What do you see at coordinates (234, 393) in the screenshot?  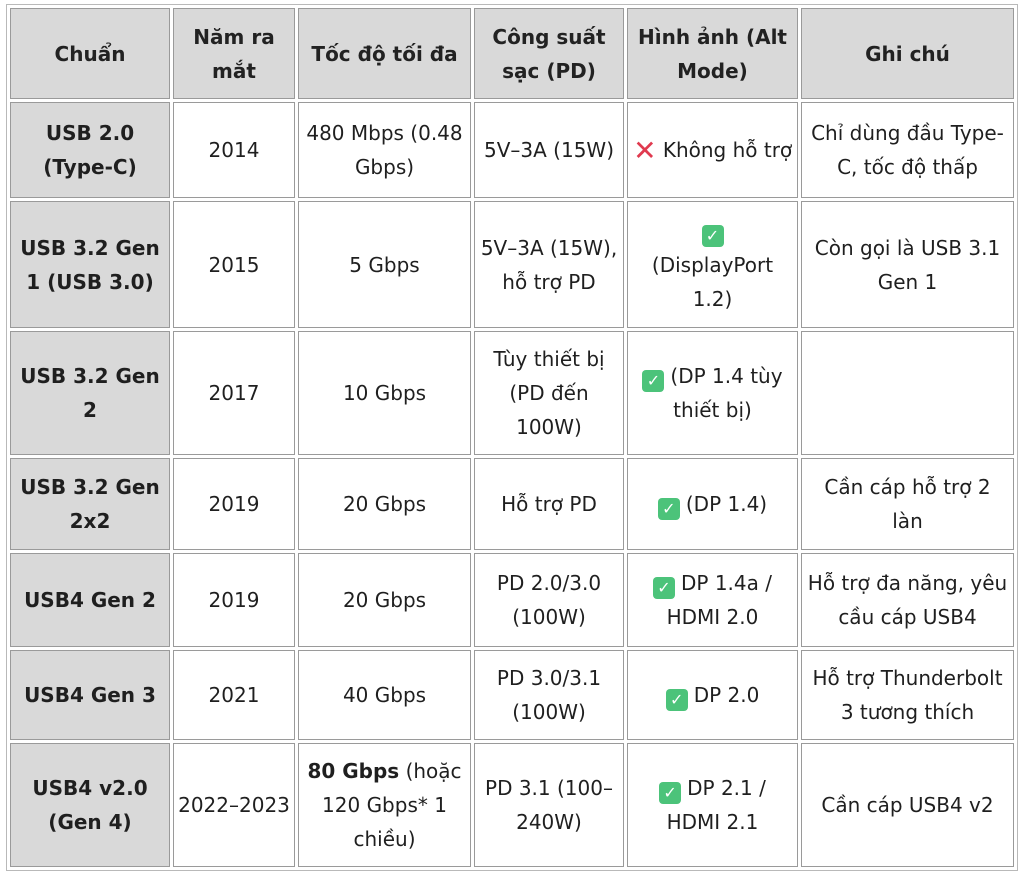 I see `cell-year: 2017` at bounding box center [234, 393].